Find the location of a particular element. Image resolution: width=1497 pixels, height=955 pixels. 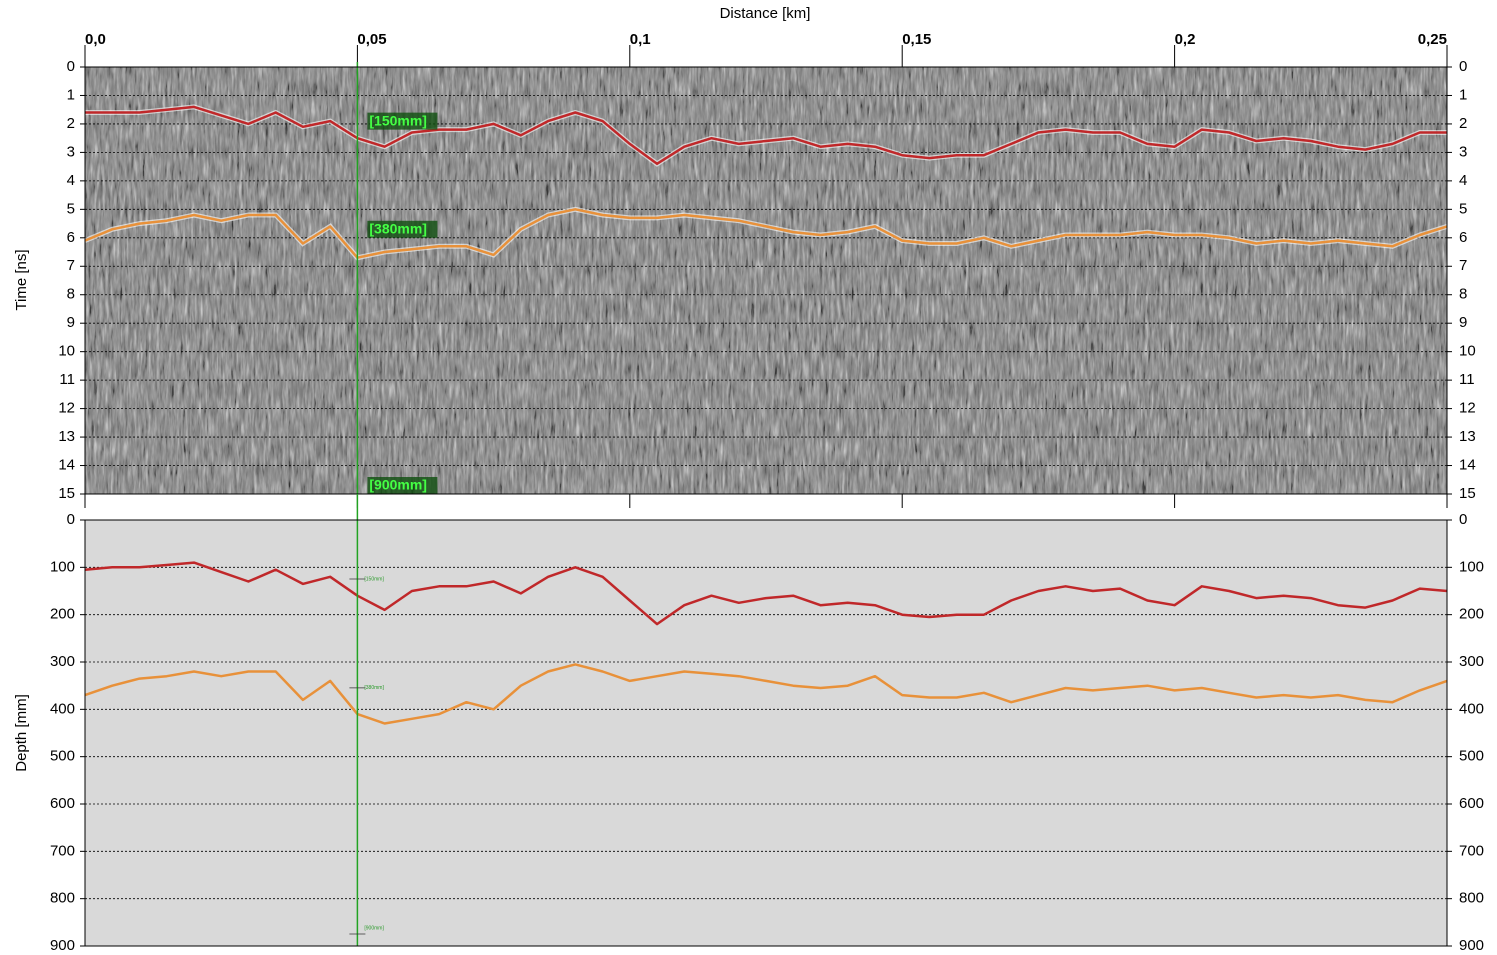

x-tick-label: 0,25 is located at coordinates (1432, 39).